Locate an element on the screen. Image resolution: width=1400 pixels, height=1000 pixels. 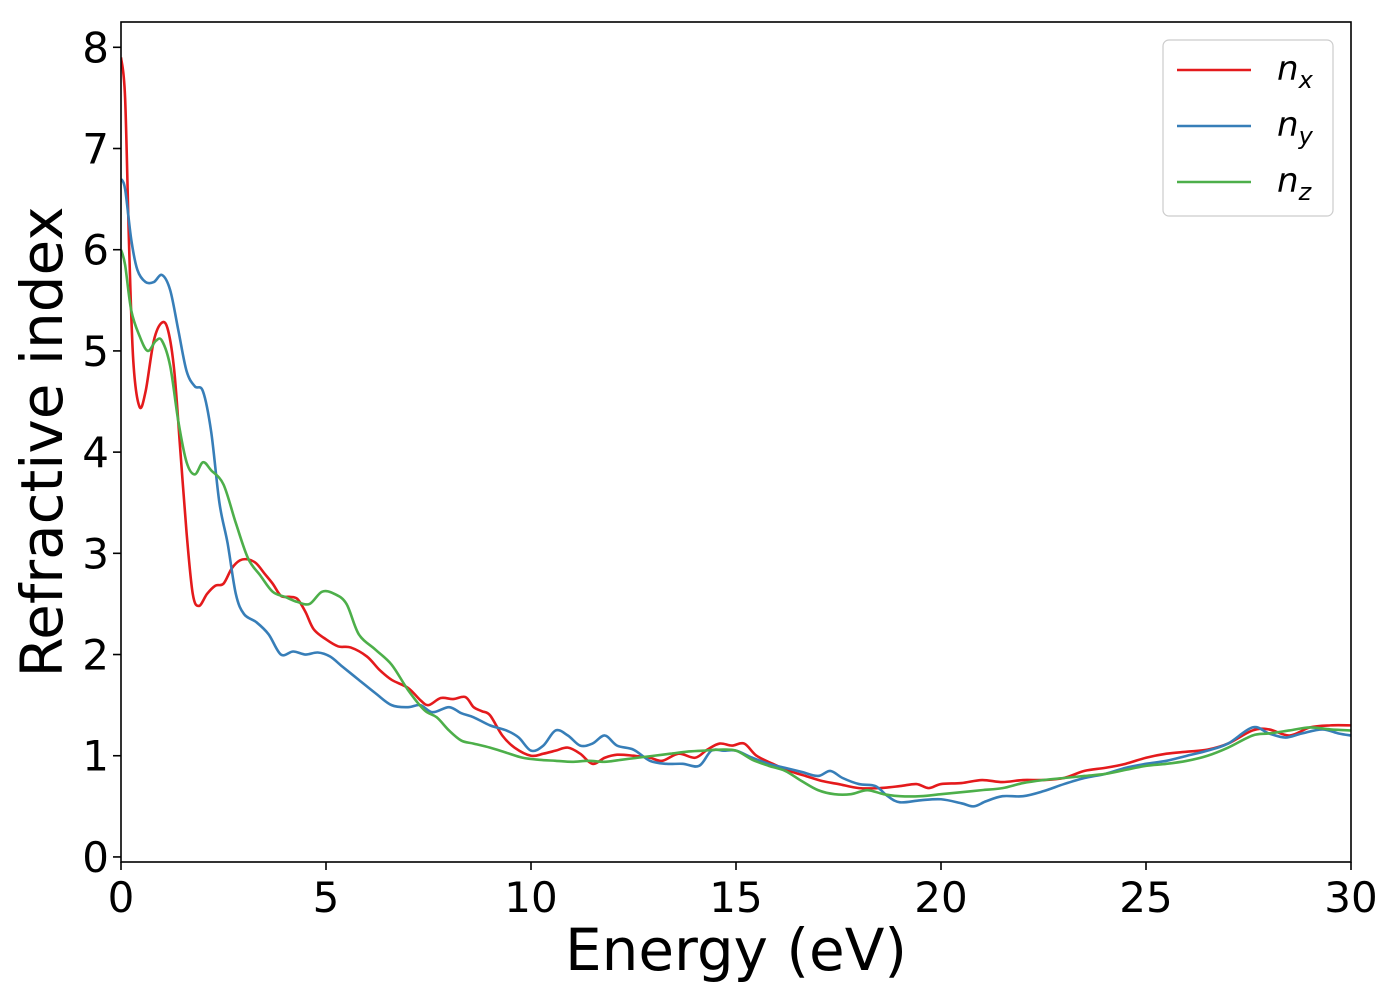
y-tick-label: 6 is located at coordinates (95, 250).